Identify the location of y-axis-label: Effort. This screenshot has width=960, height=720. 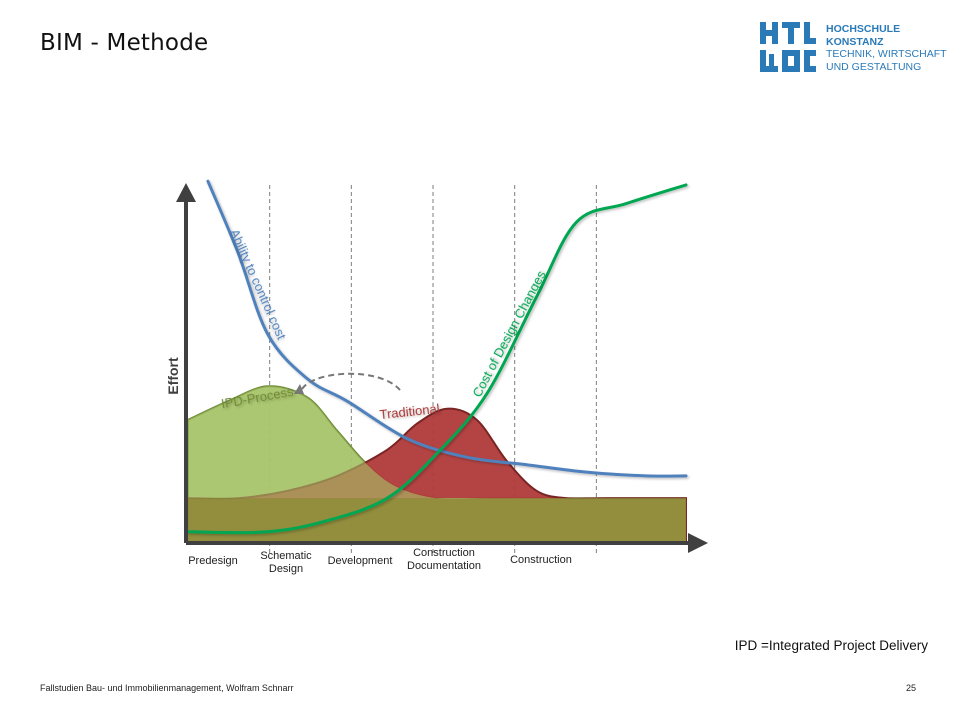
(173, 376).